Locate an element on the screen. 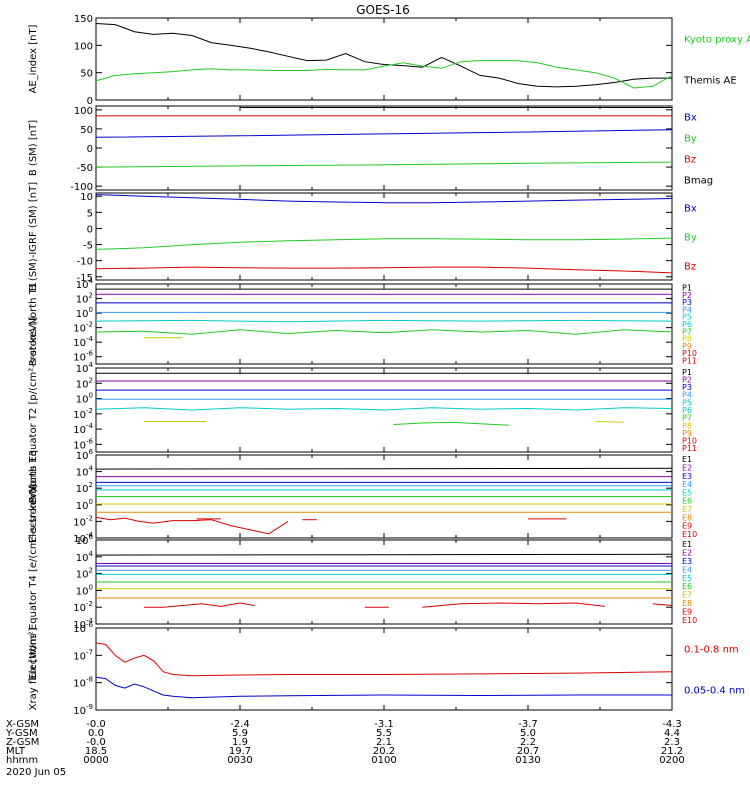  y-tick-label: 150 is located at coordinates (83, 19).